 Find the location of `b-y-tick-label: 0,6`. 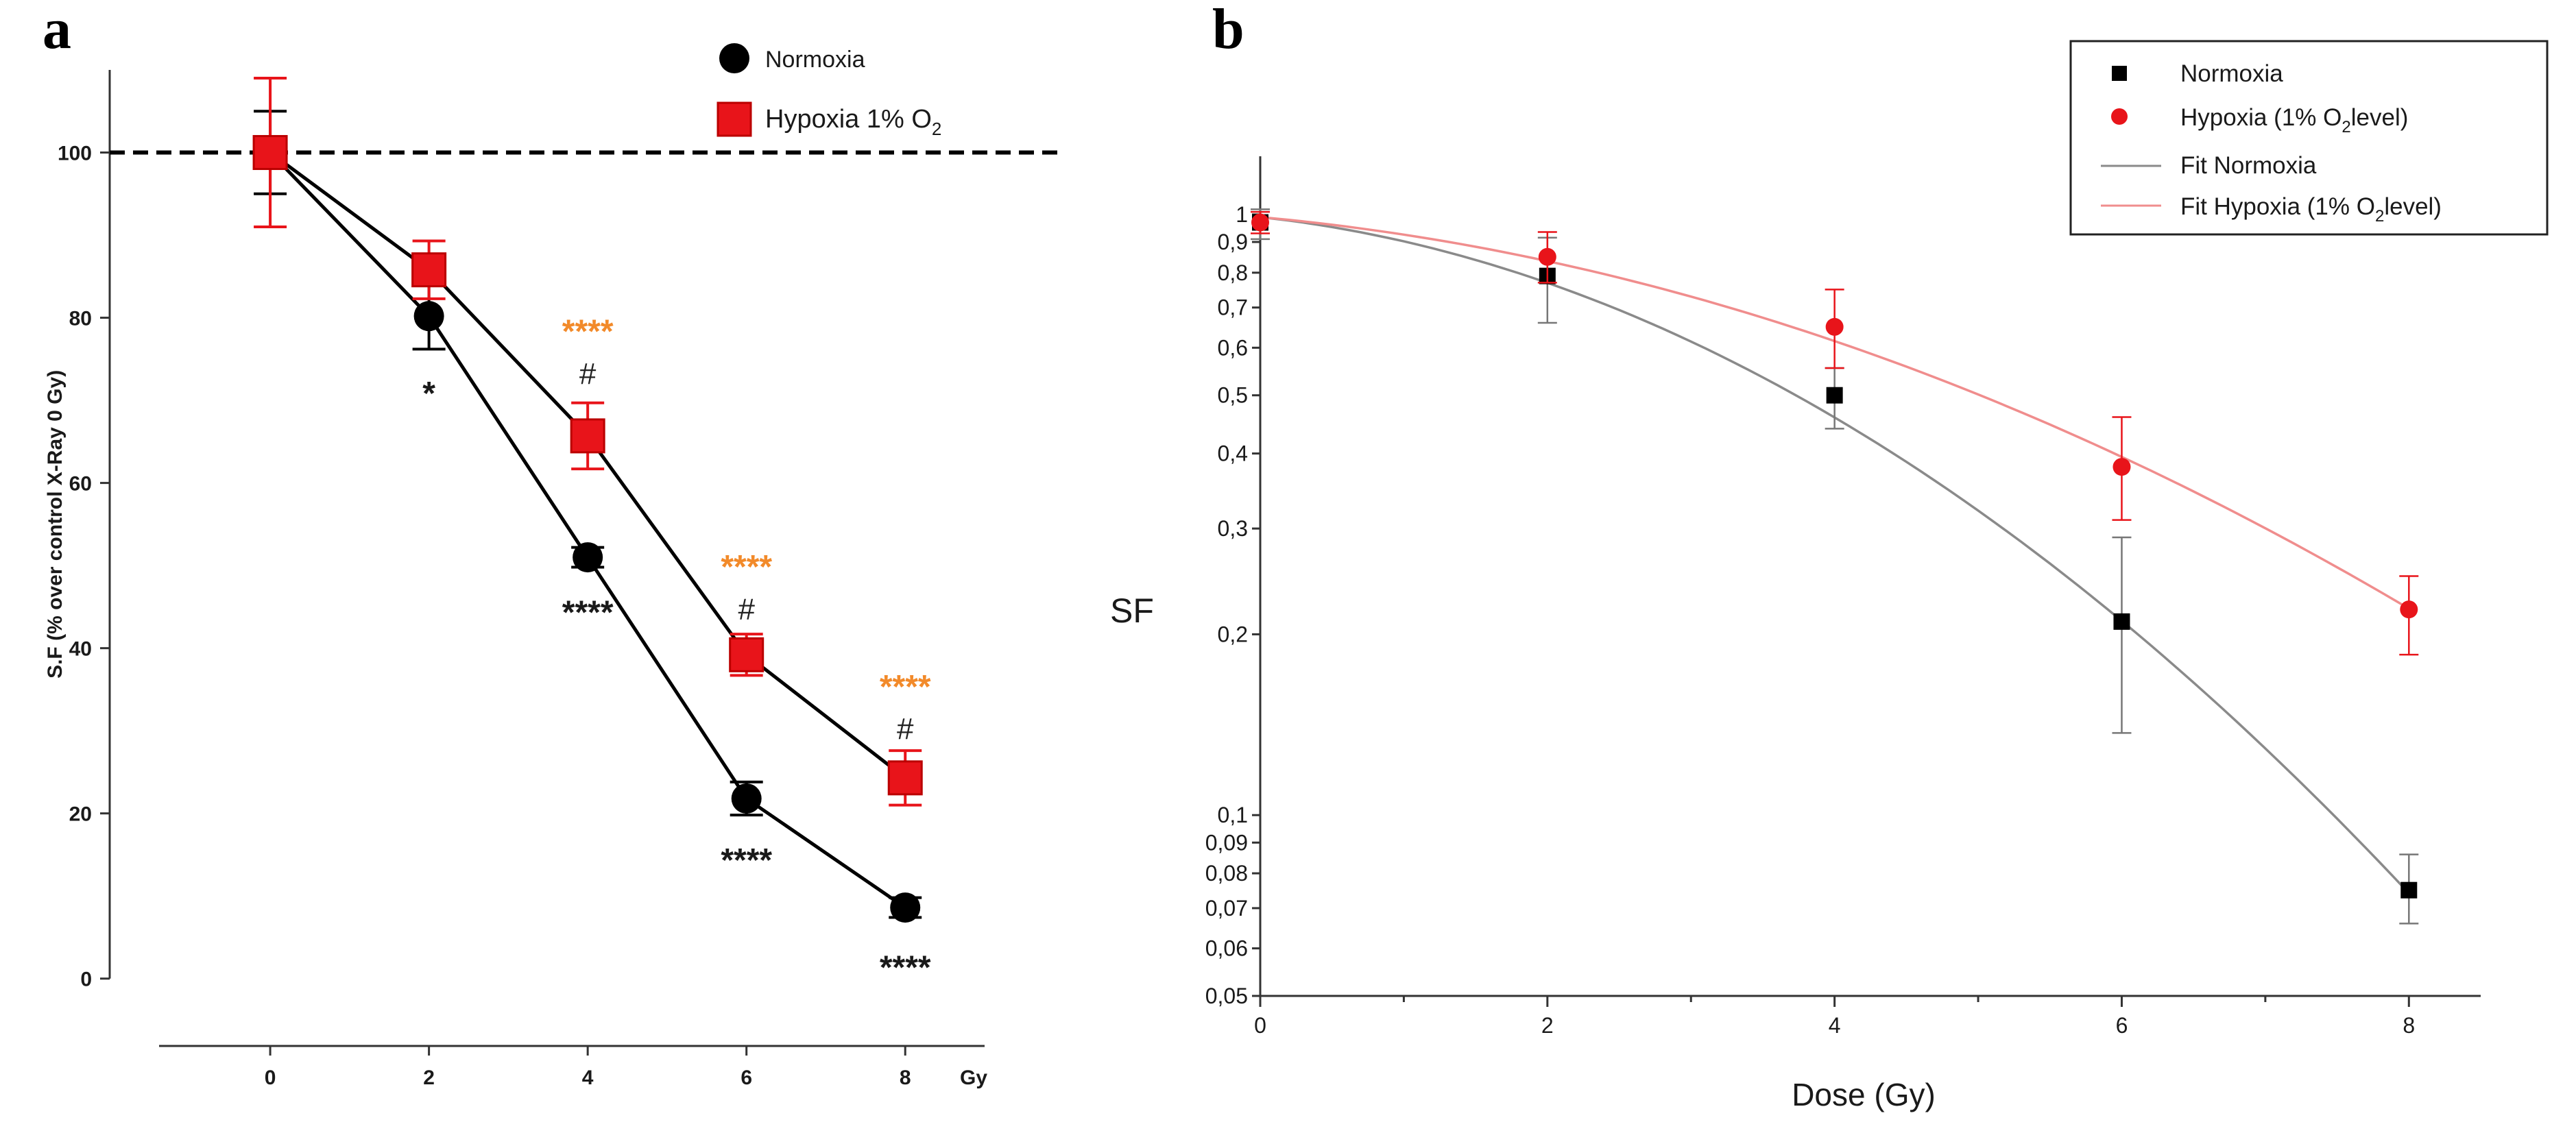

b-y-tick-label: 0,6 is located at coordinates (1233, 347).